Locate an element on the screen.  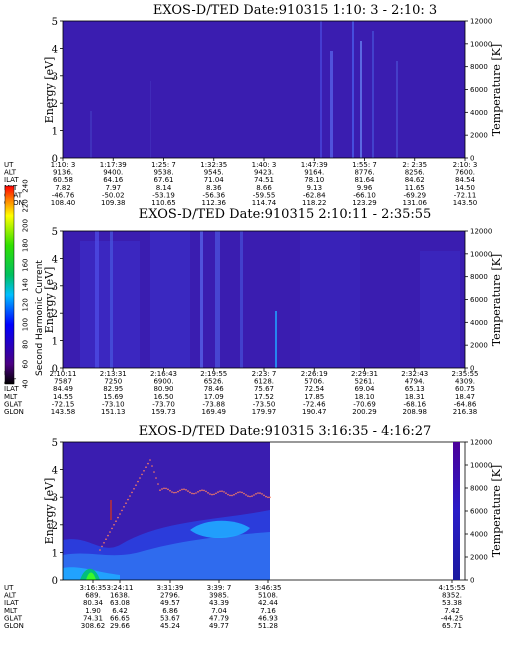
table-cell: 49.57 is located at coordinates (170, 603).